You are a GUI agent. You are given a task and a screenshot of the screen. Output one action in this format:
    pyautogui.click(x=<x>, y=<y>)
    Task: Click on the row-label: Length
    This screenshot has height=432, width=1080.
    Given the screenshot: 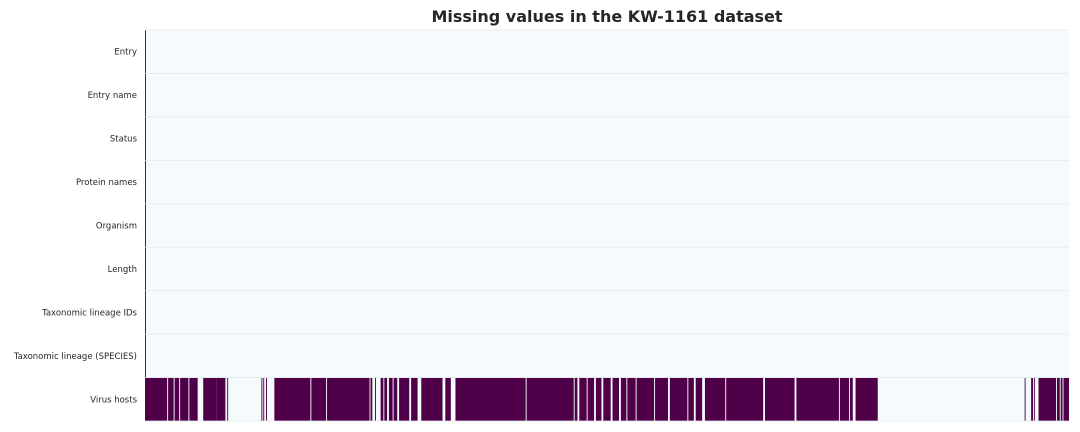 What is the action you would take?
    pyautogui.click(x=122, y=270)
    